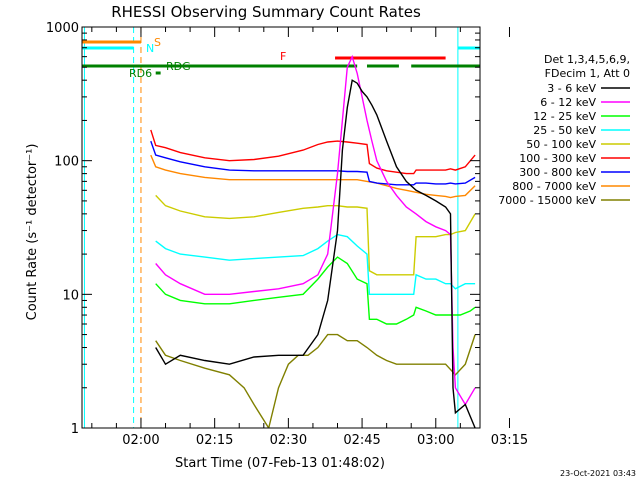 The width and height of the screenshot is (640, 480). I want to click on x-tick-label-03-00: 03:00, so click(435, 440).